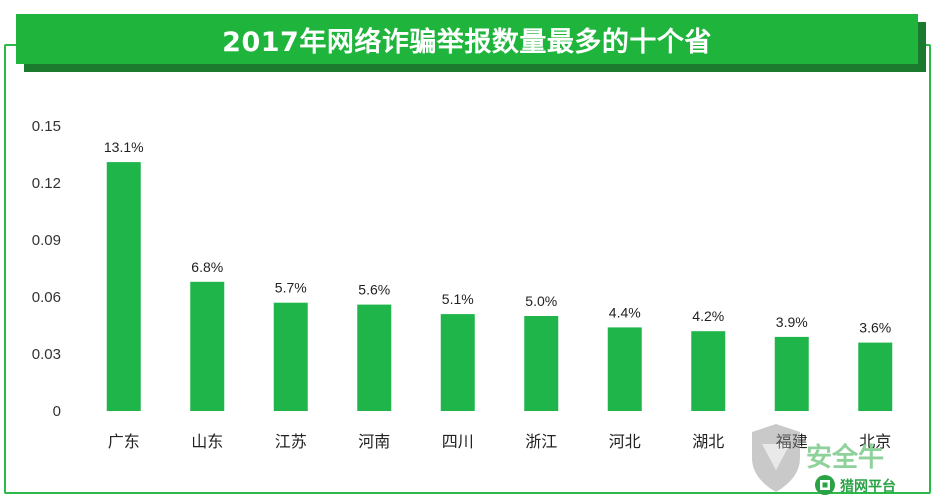 The image size is (939, 504). What do you see at coordinates (792, 322) in the screenshot?
I see `data-label: 3.9%` at bounding box center [792, 322].